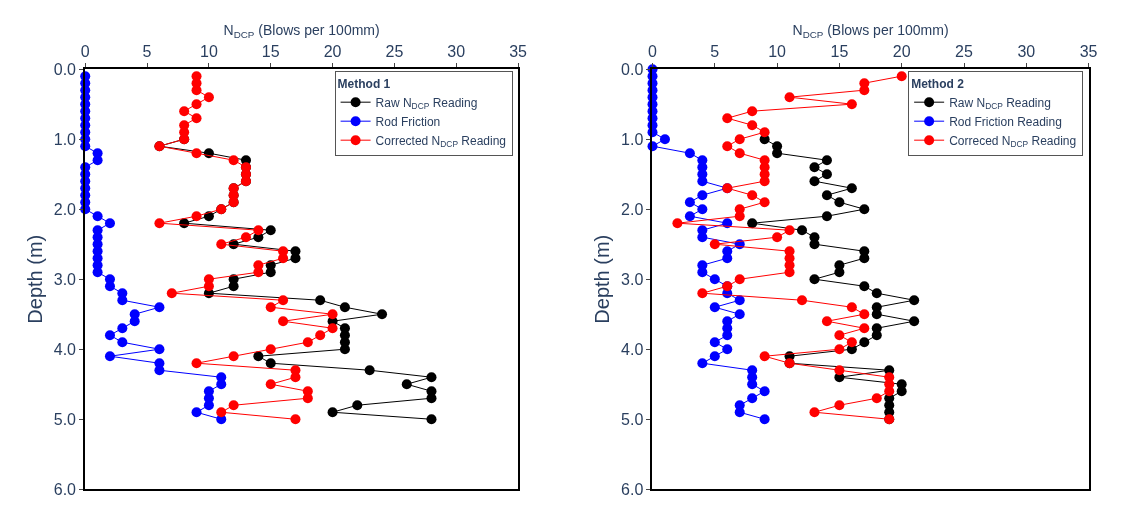 The height and width of the screenshot is (512, 1122). Describe the element at coordinates (408, 121) in the screenshot. I see `legend-label: Rod Friction` at that location.